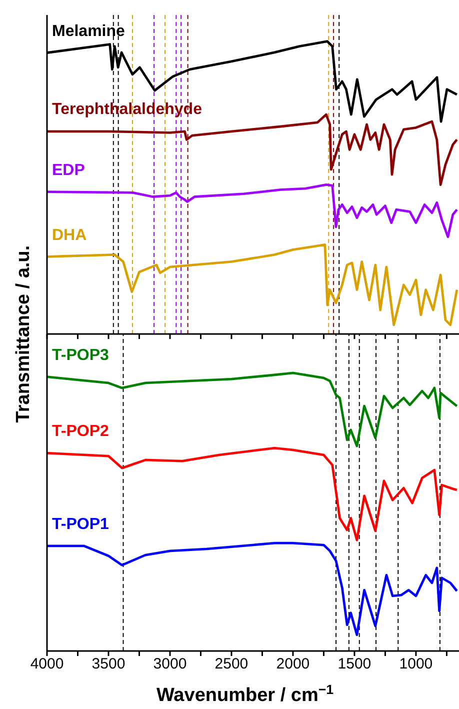 Image resolution: width=459 pixels, height=709 pixels. I want to click on series-label: DHA, so click(69, 236).